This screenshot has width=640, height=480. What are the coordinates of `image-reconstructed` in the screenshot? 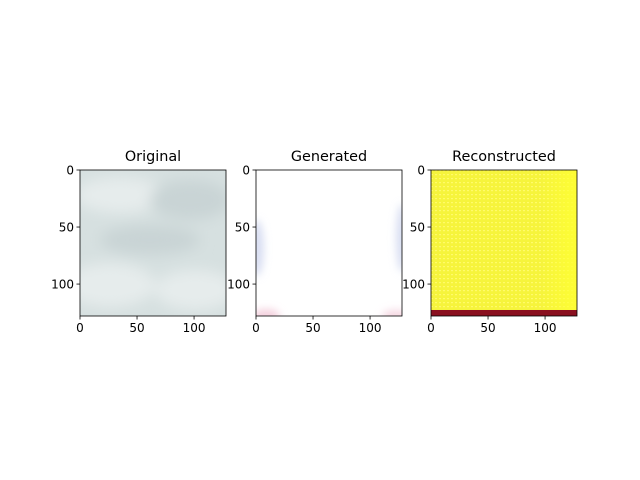 It's located at (504, 243).